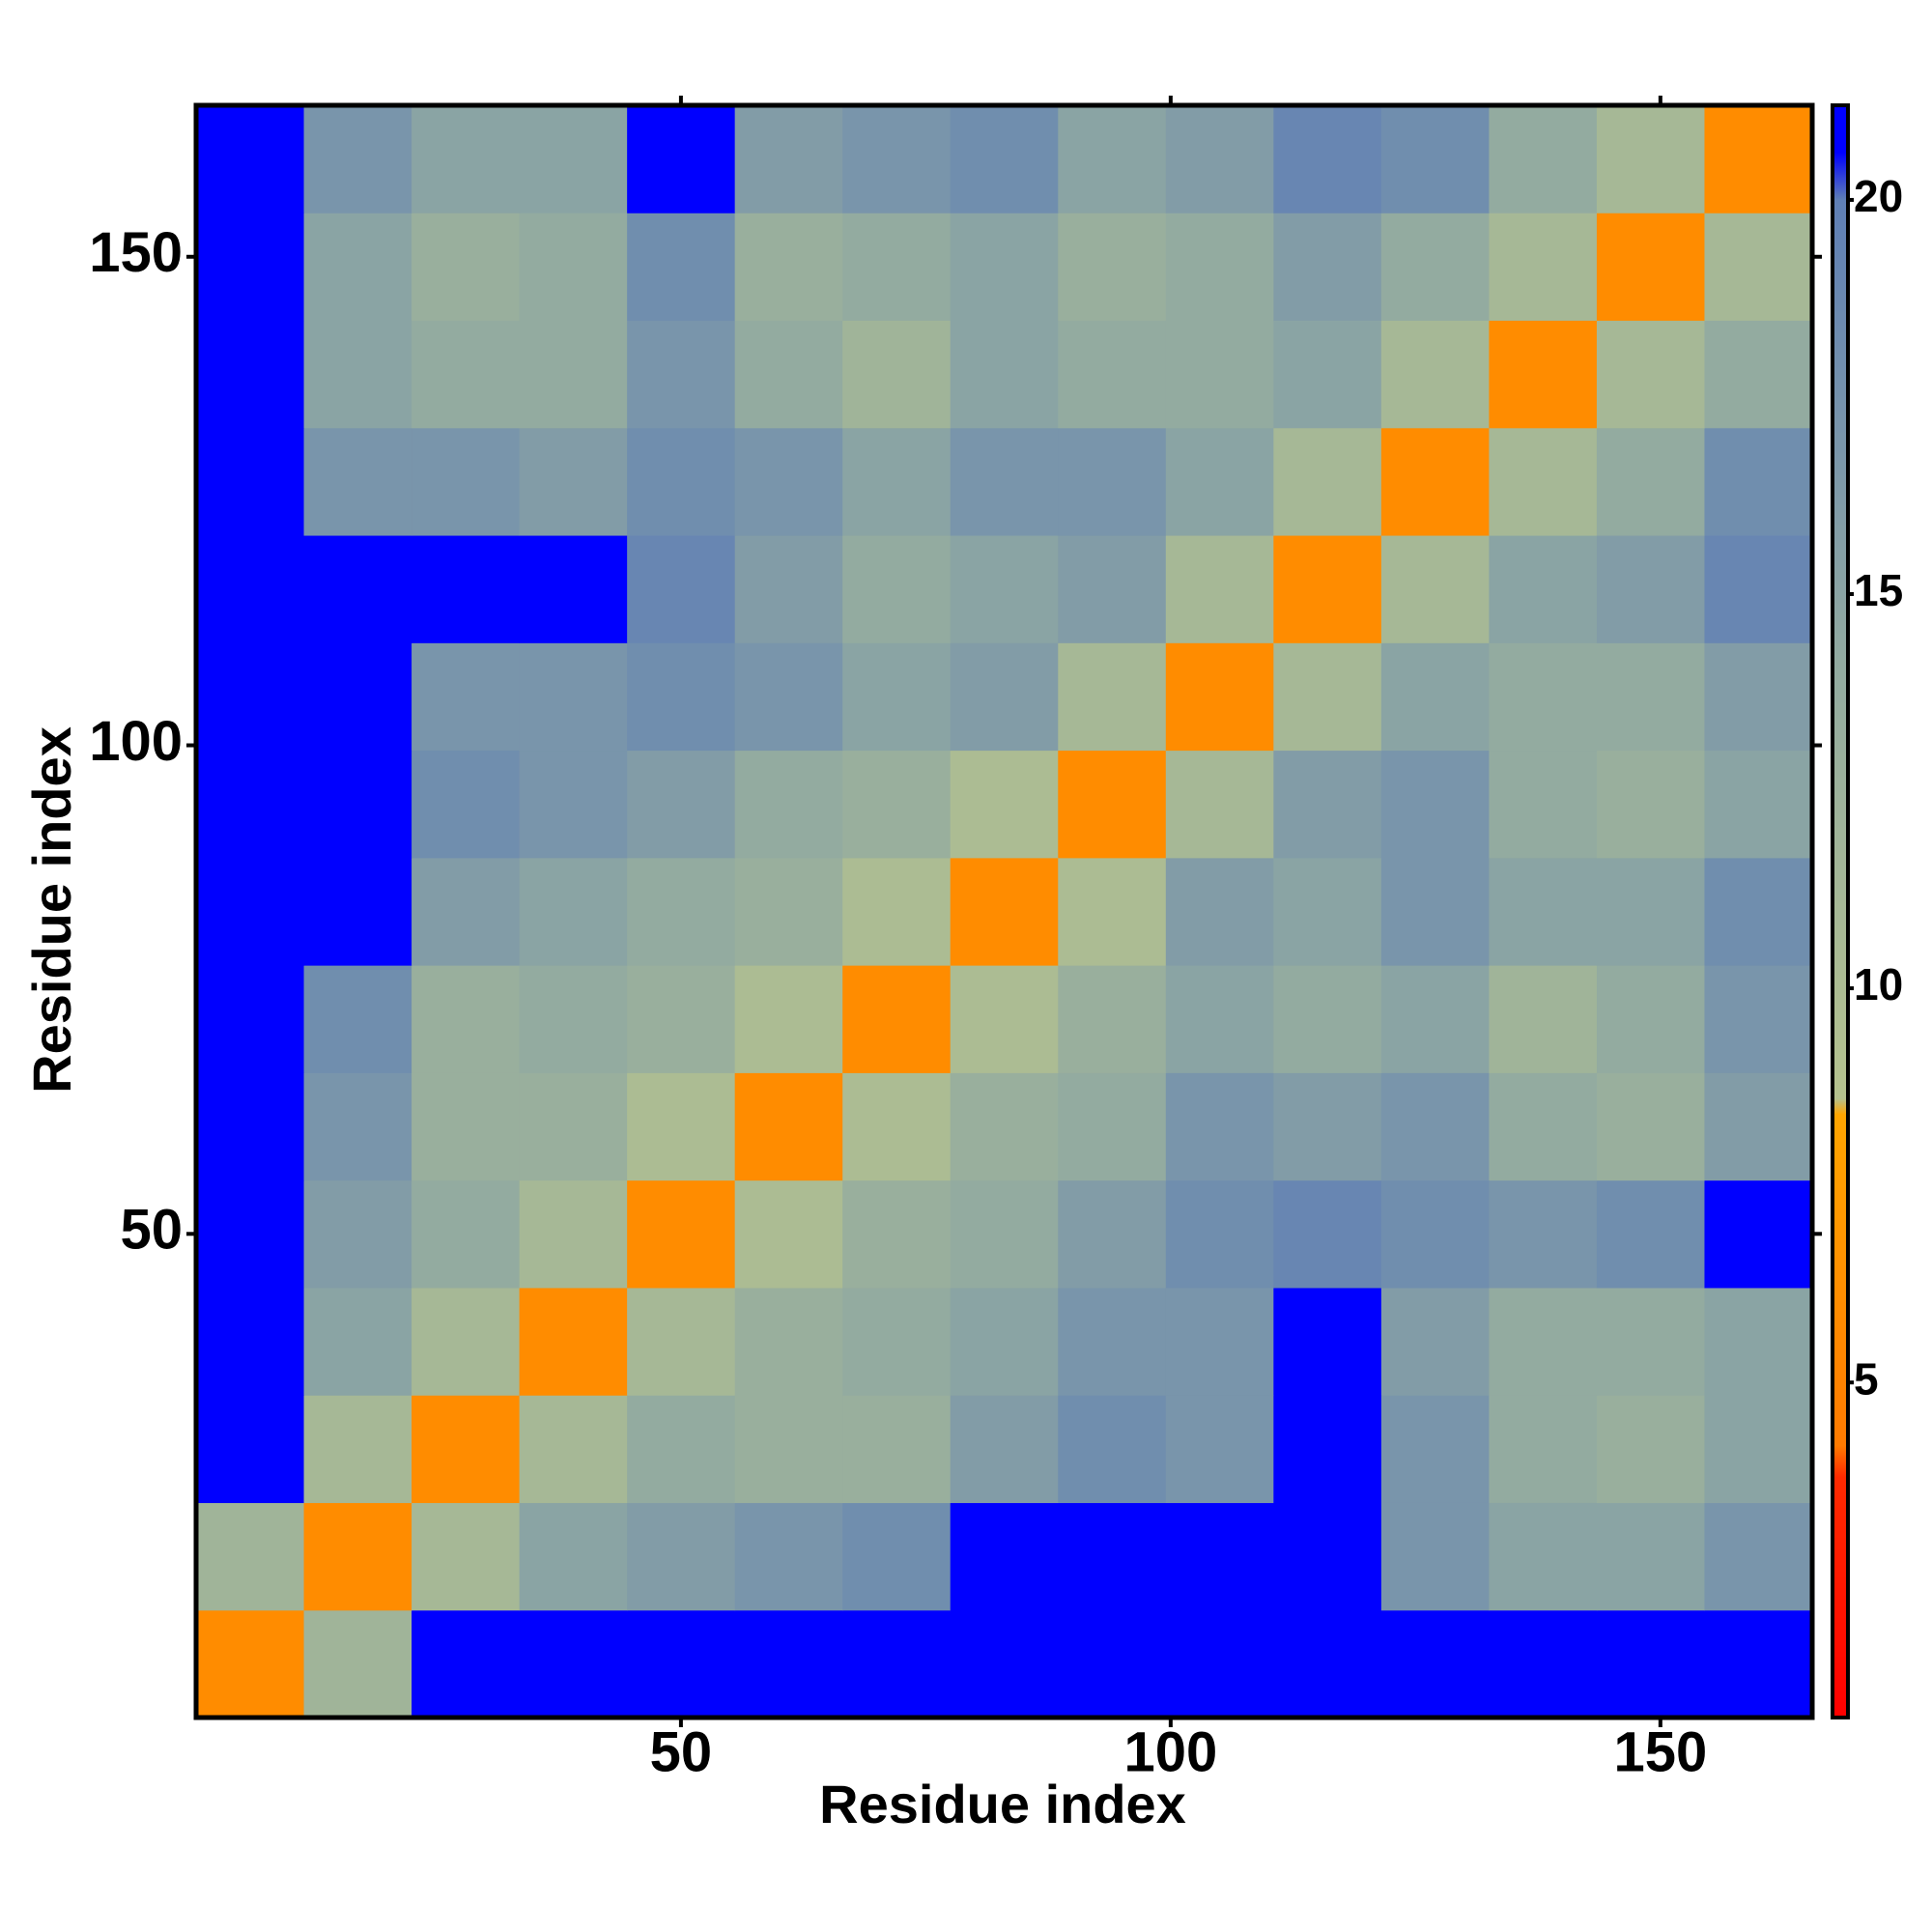 This screenshot has width=1932, height=1932. What do you see at coordinates (136, 741) in the screenshot?
I see `y-tick-label: 100` at bounding box center [136, 741].